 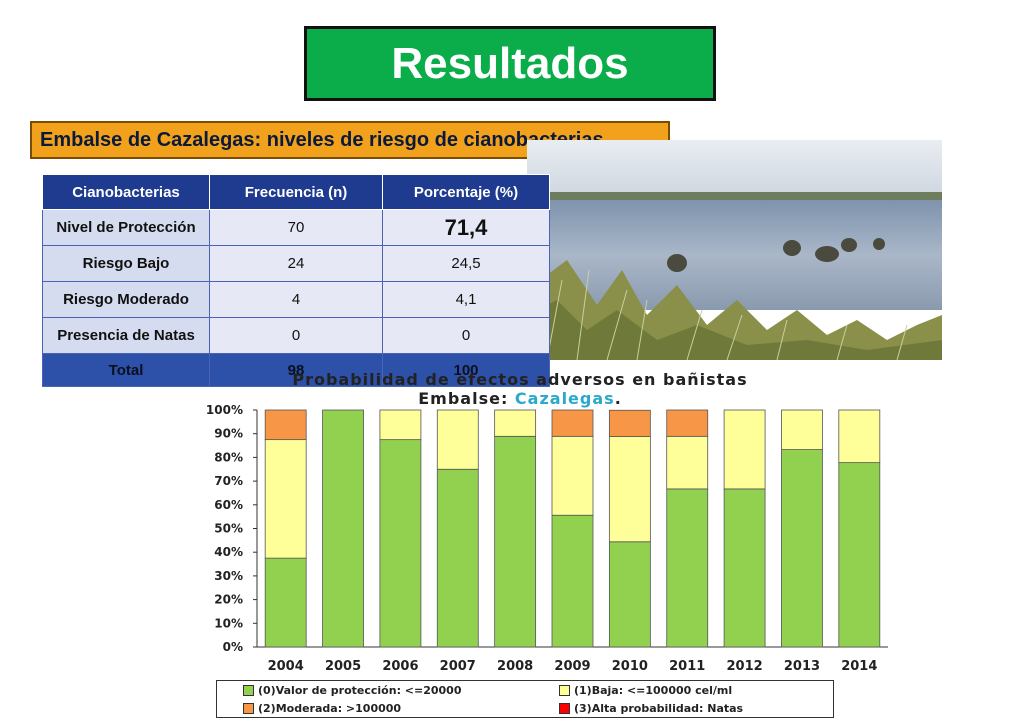 What do you see at coordinates (744, 666) in the screenshot?
I see `x-tick-label: 2012` at bounding box center [744, 666].